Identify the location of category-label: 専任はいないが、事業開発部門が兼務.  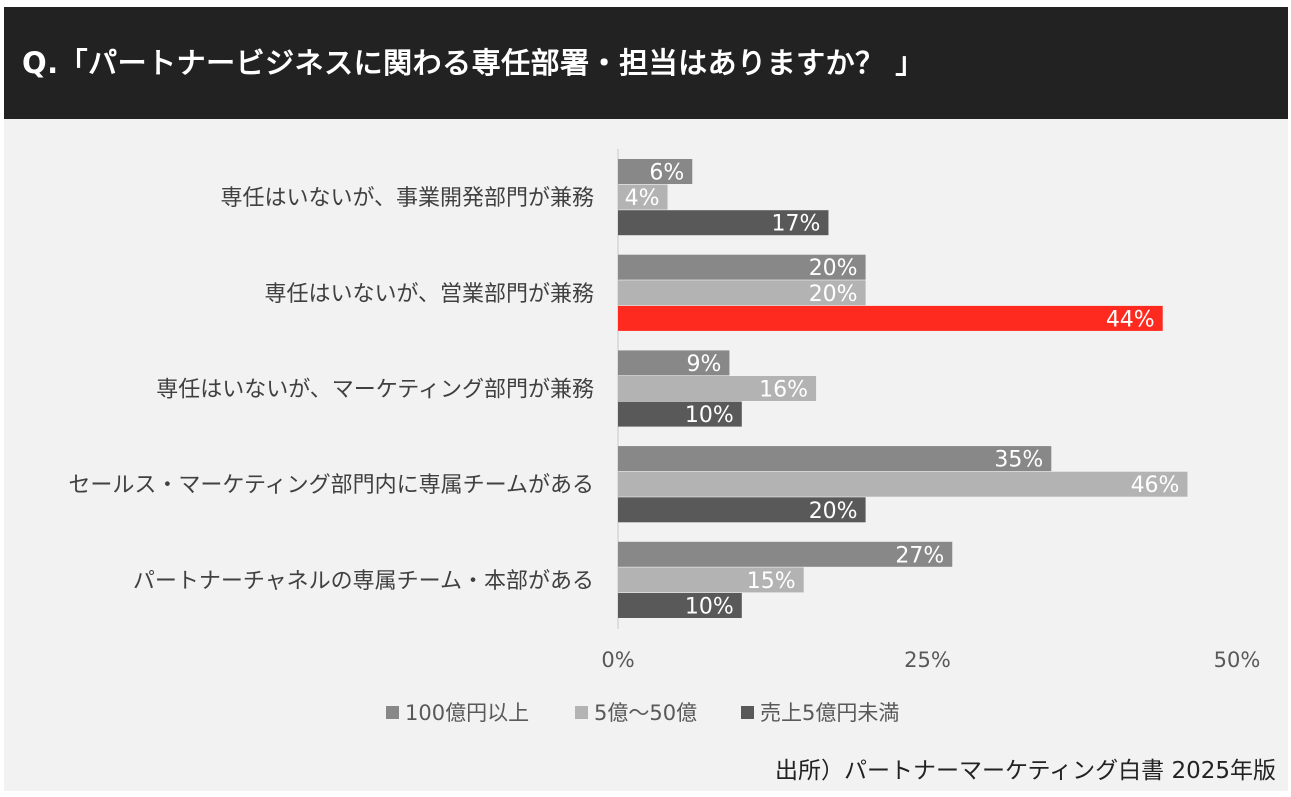
(407, 198).